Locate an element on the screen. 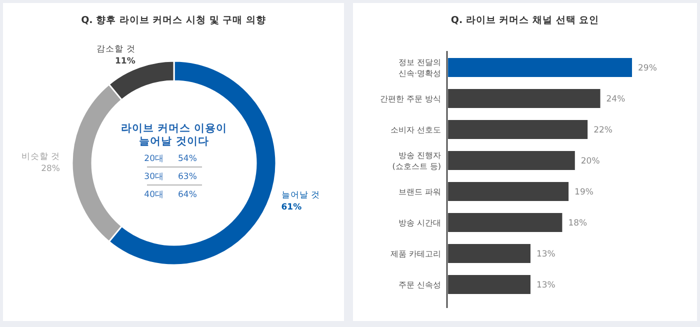  data-label: 11% is located at coordinates (125, 61).